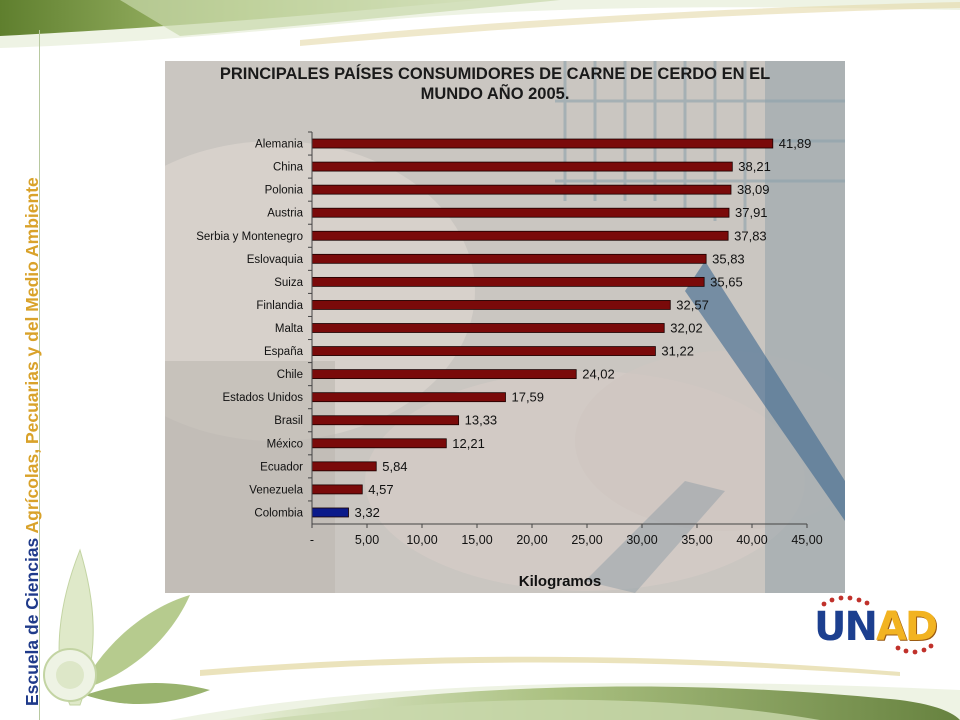 The image size is (960, 720). Describe the element at coordinates (795, 143) in the screenshot. I see `data-label: 41,89` at that location.